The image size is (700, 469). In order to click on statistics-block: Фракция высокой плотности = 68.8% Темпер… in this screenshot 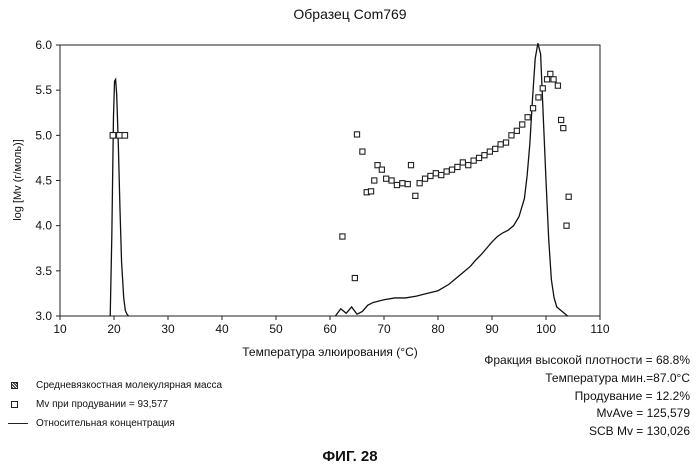, I will do `click(587, 396)`.